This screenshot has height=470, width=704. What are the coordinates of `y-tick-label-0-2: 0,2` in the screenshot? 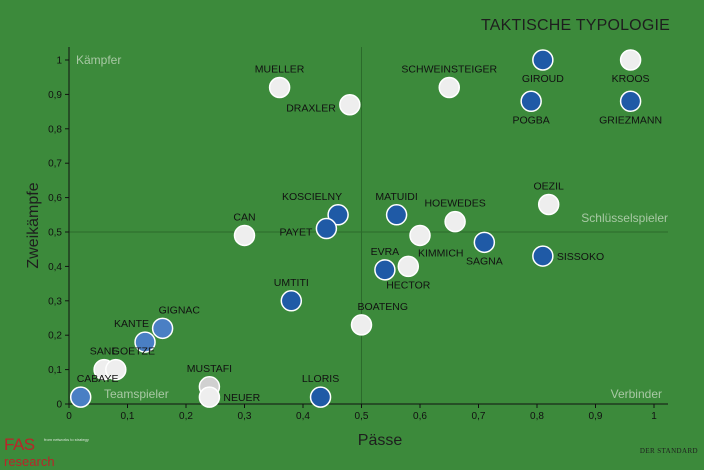 It's located at (55, 336).